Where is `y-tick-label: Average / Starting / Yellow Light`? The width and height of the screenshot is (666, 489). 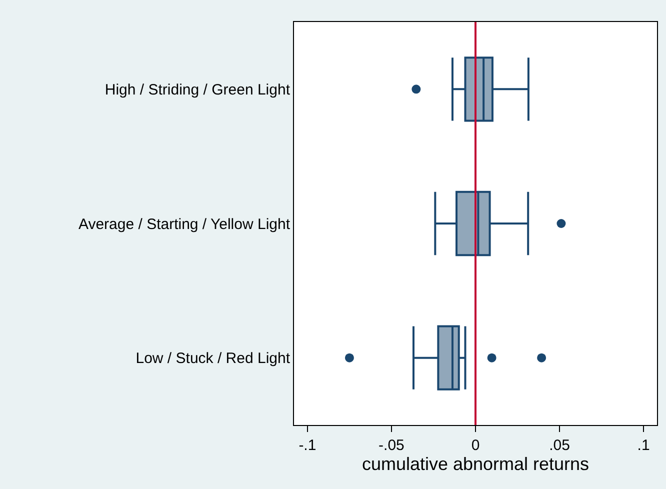
y-tick-label: Average / Starting / Yellow Light is located at coordinates (184, 224).